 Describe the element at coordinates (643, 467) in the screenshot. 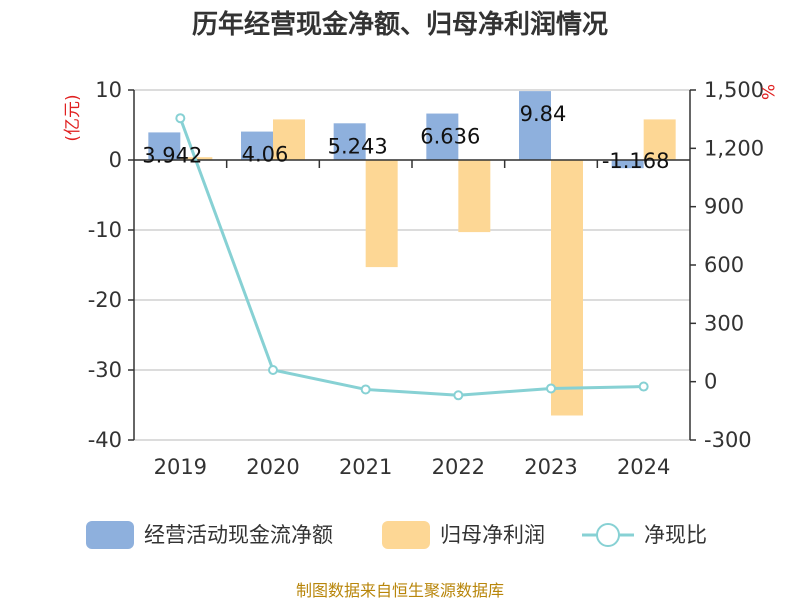

I see `x-axis-tick-label: 2024` at that location.